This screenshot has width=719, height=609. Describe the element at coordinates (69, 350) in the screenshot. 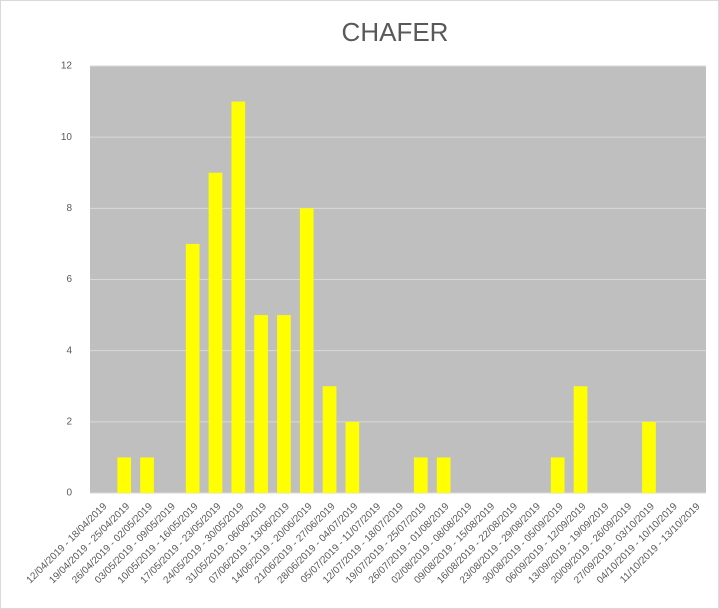

I see `y-tick-label: 4` at that location.